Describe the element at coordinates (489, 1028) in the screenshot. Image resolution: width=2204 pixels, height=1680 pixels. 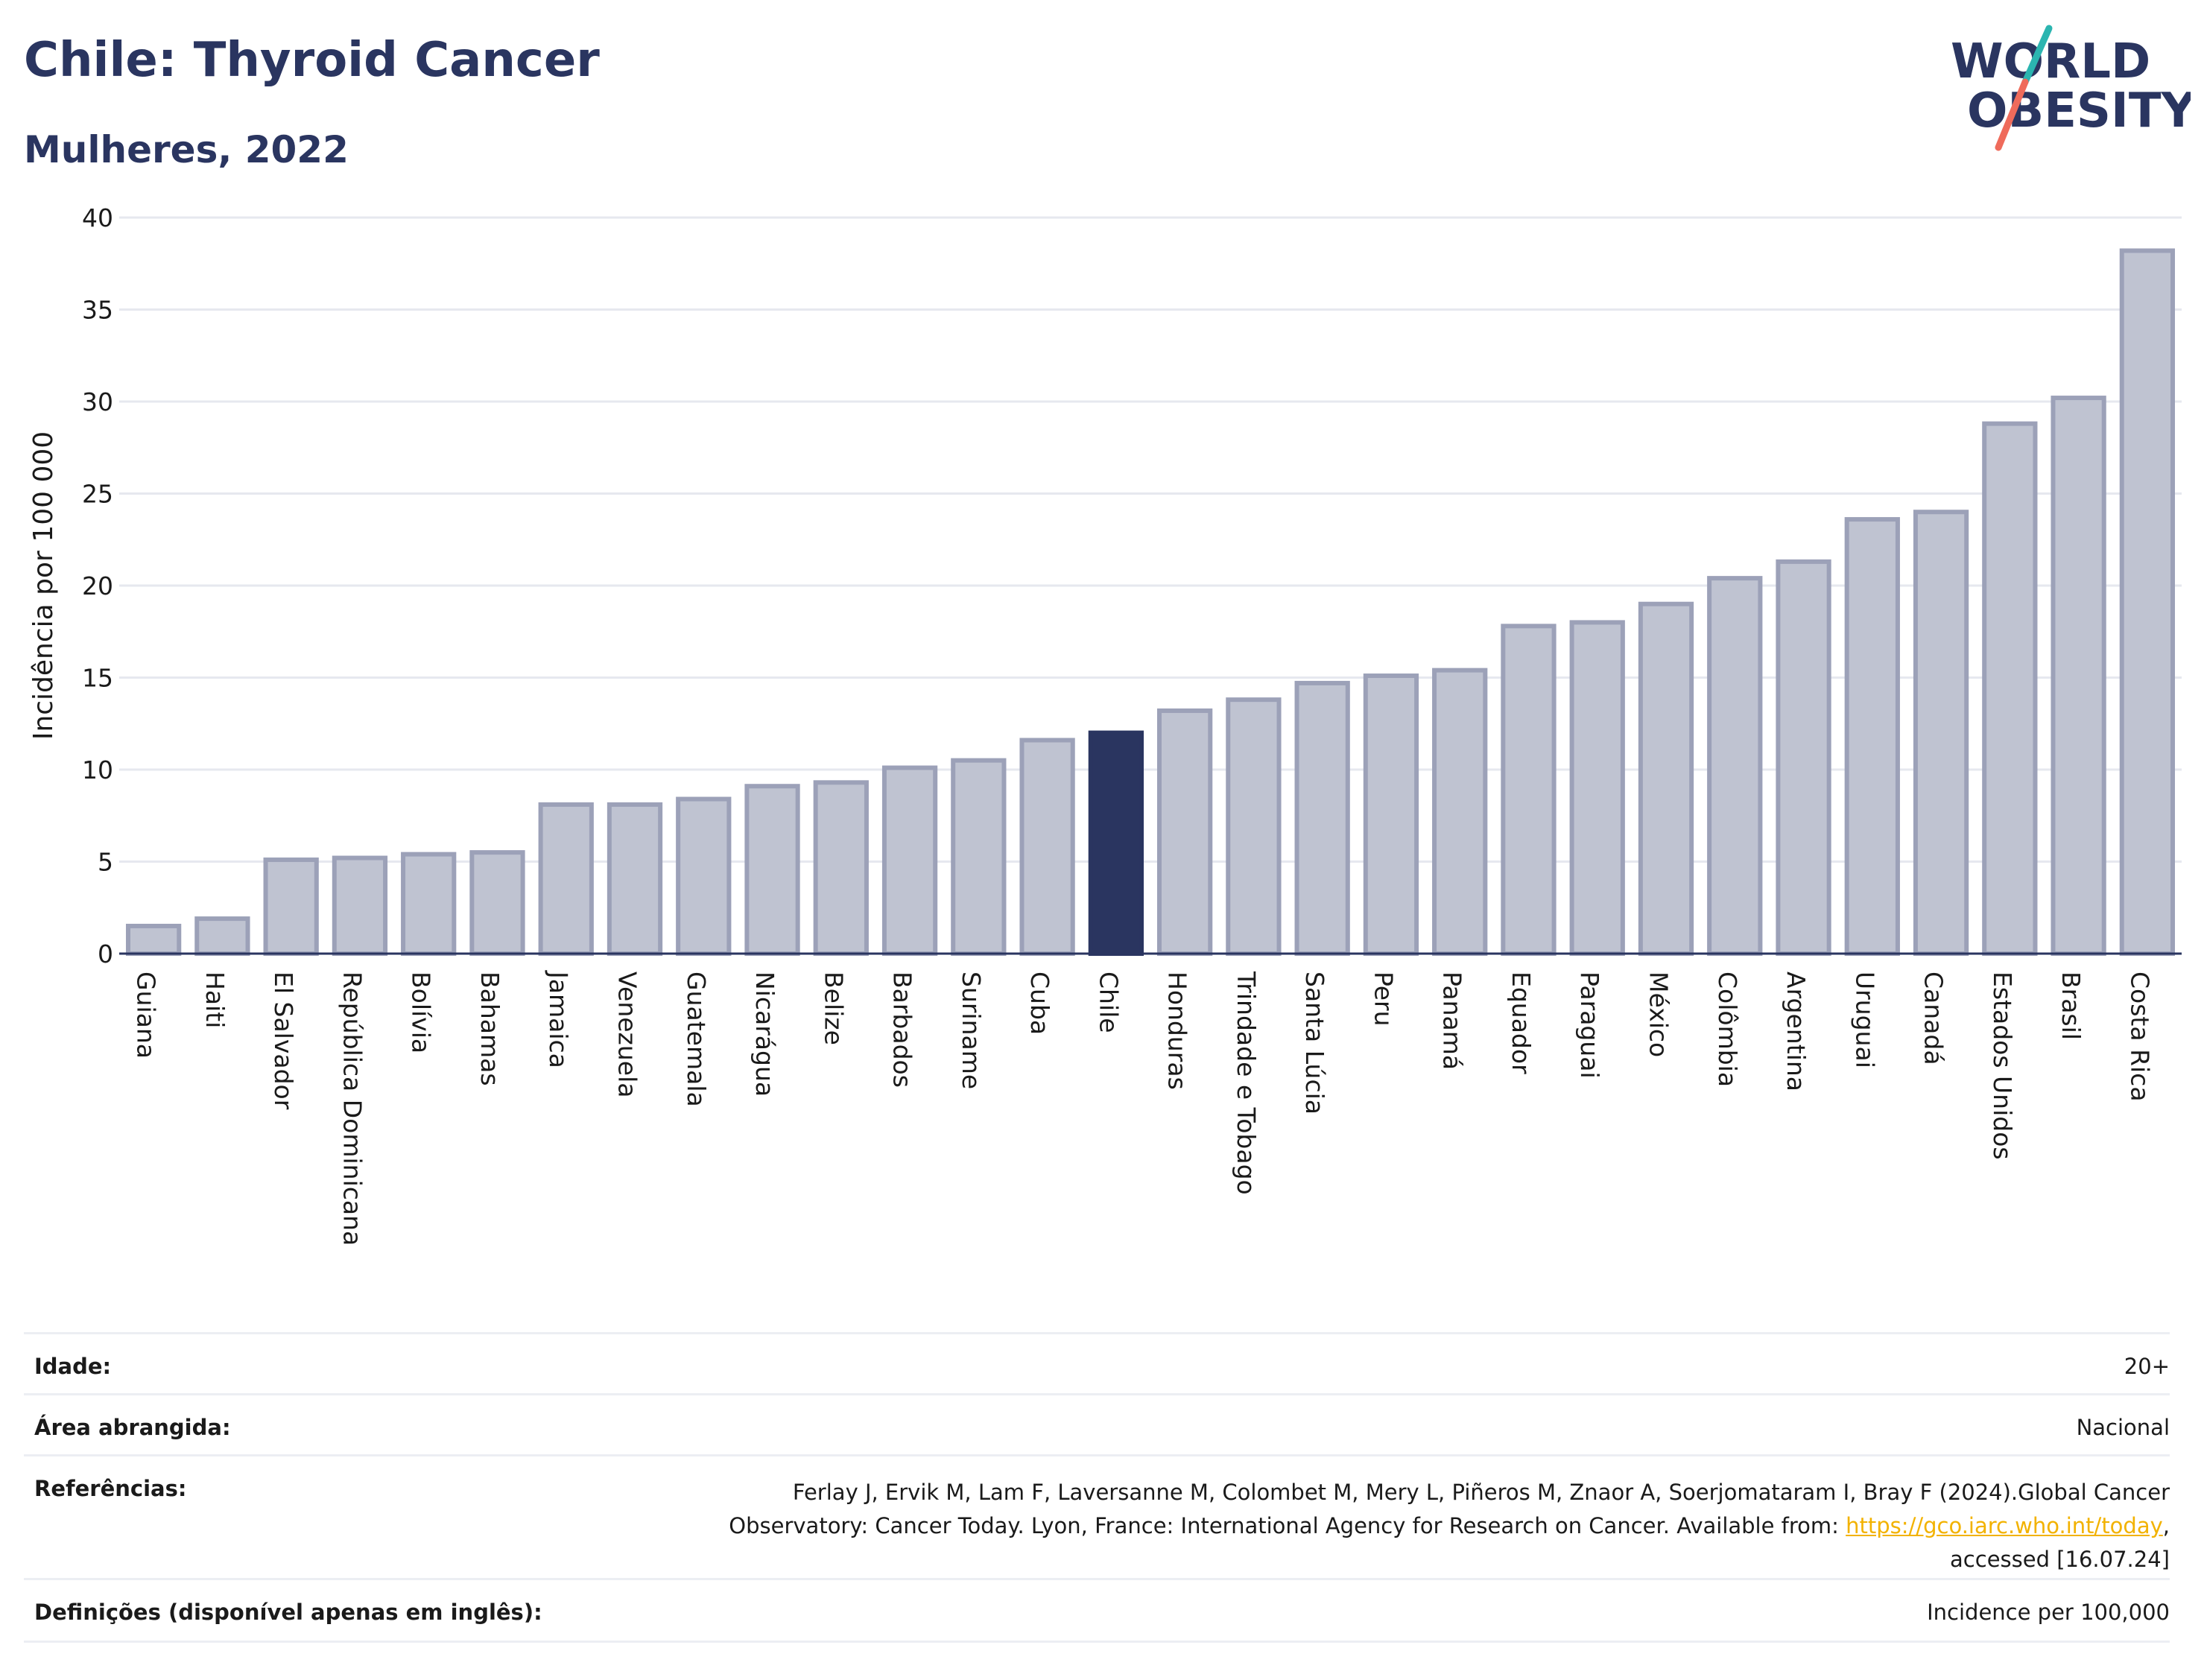
I see `x-tick-label: Bahamas` at that location.